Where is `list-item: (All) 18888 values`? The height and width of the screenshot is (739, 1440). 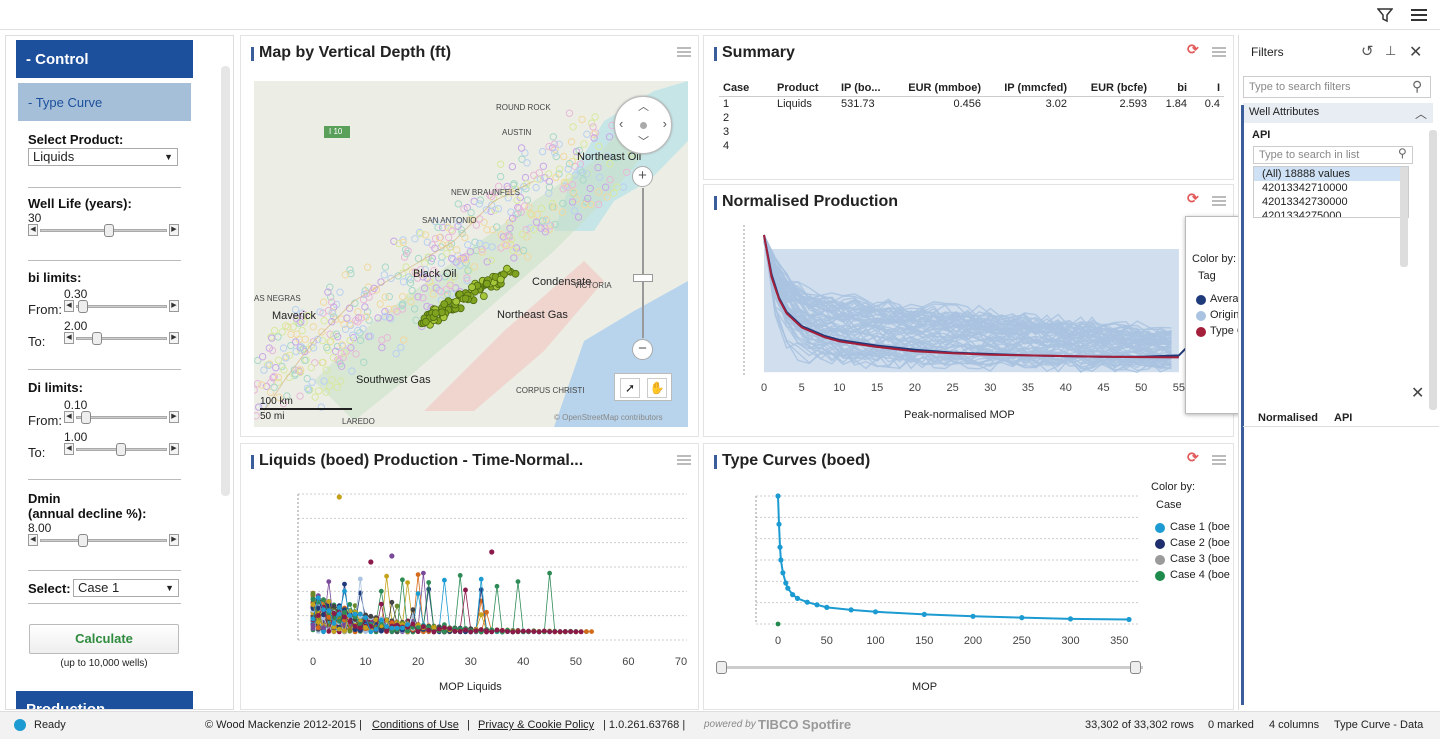
list-item: (All) 18888 values is located at coordinates (1331, 174).